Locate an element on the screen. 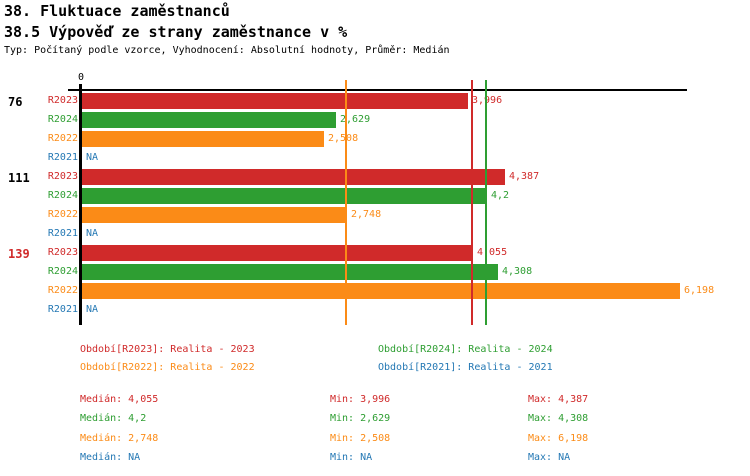 This screenshot has width=750, height=476. stat-min: Min: 2,508 is located at coordinates (360, 438).